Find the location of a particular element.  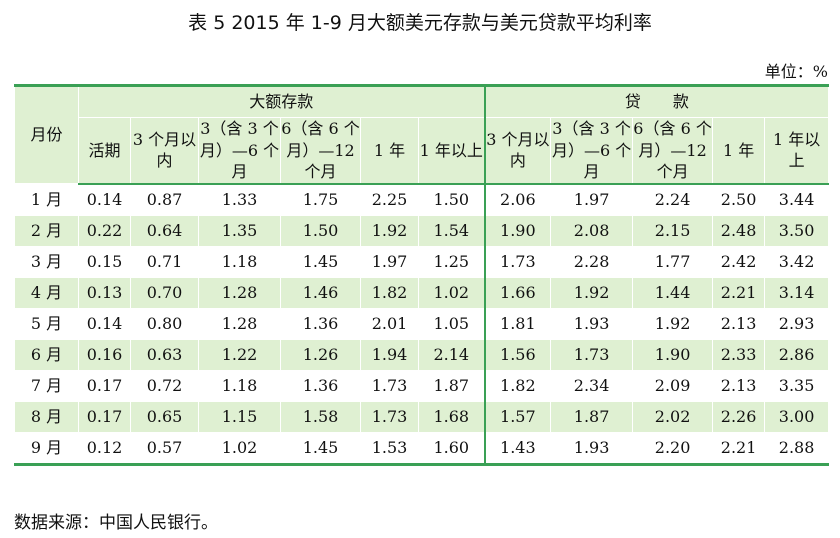

rate-cell: 0.80 is located at coordinates (164, 323).